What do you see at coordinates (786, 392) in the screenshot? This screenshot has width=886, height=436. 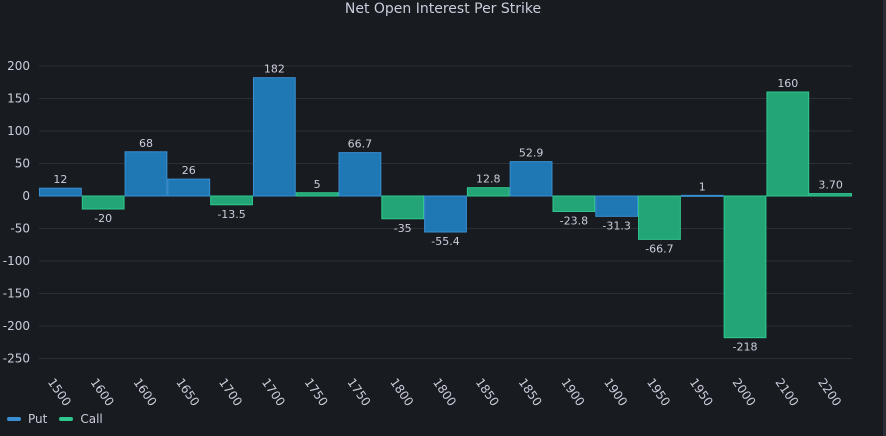 I see `x-tick-label: 2100` at bounding box center [786, 392].